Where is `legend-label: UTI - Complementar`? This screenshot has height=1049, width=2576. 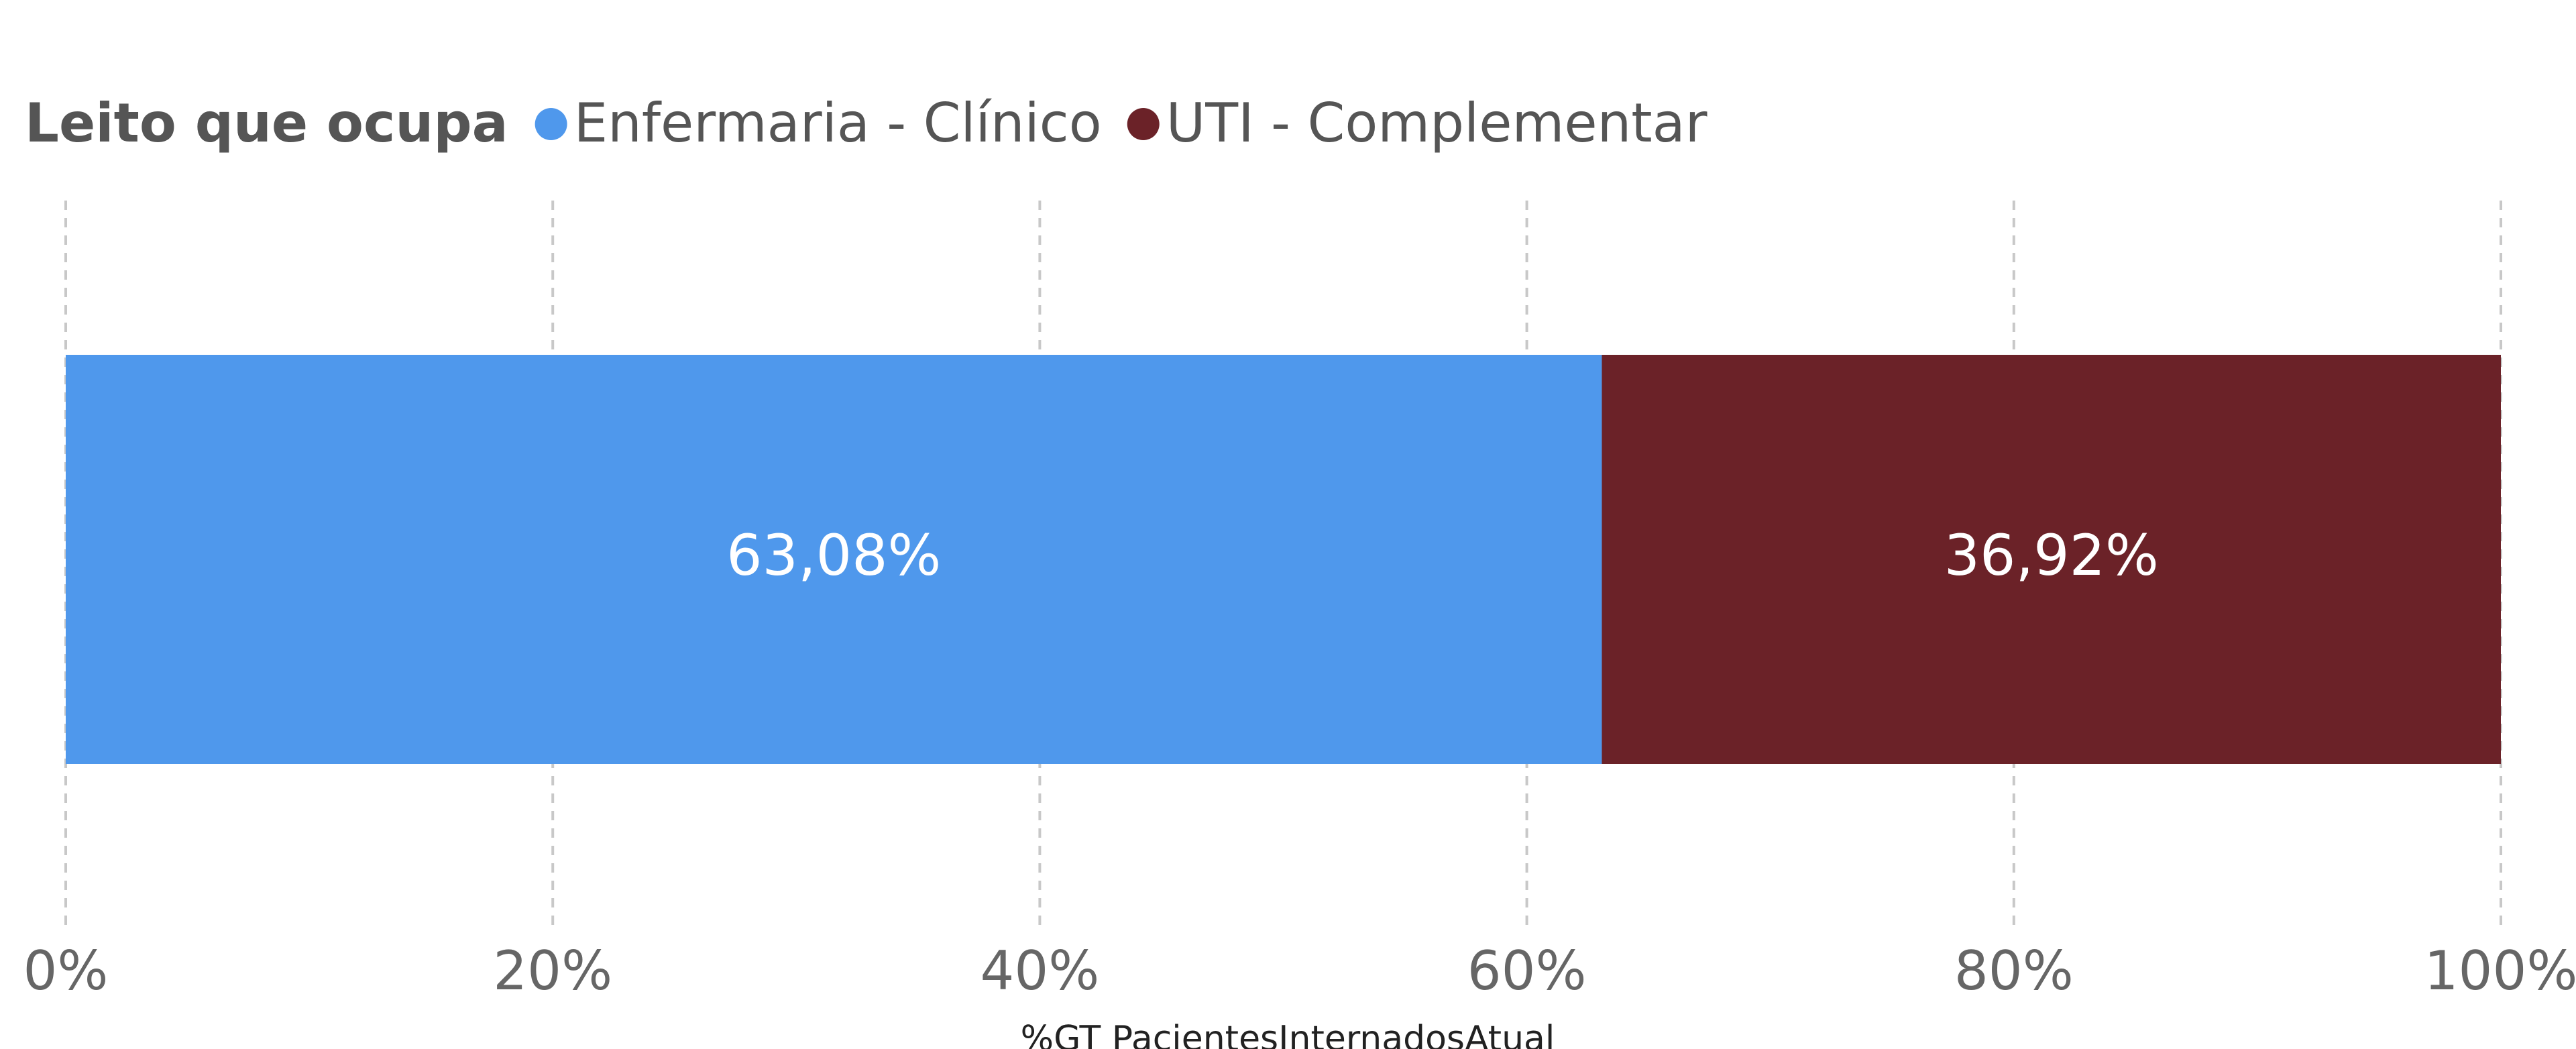
legend-label: UTI - Complementar is located at coordinates (1436, 123).